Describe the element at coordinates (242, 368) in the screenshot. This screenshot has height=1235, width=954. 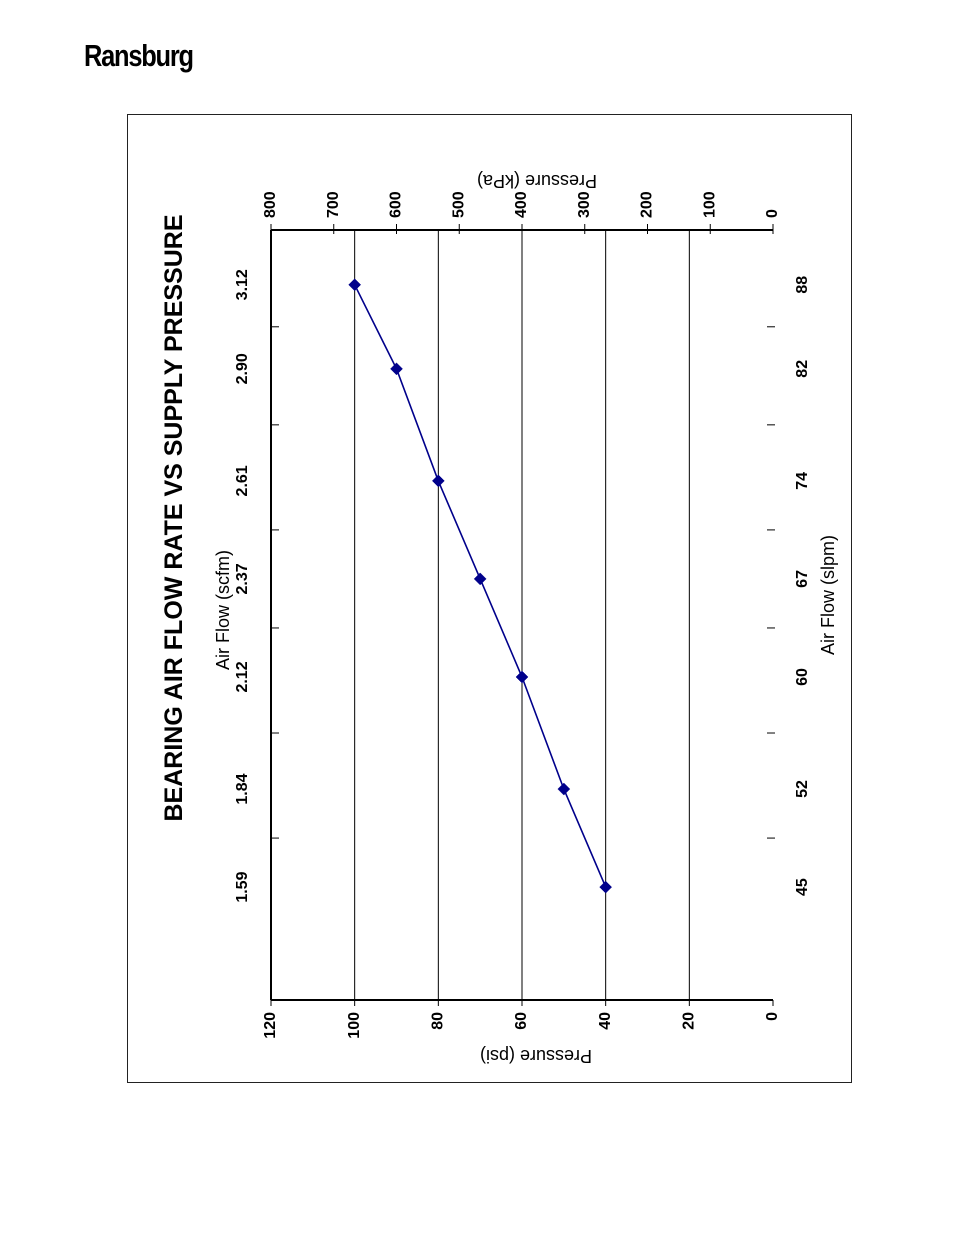
I see `scfm-tick-label: 2.90` at that location.